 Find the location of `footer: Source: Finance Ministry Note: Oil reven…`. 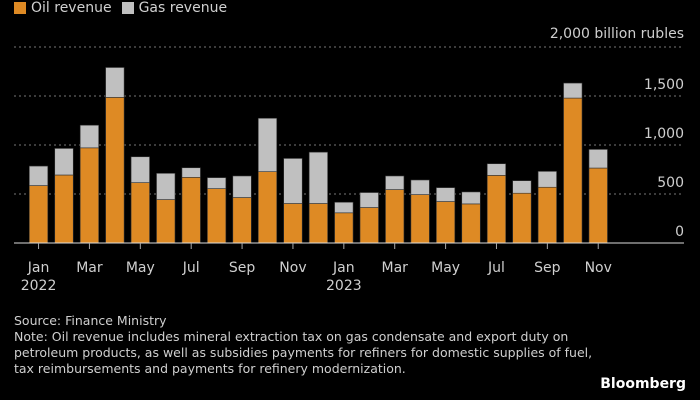

footer: Source: Finance Ministry Note: Oil reven… is located at coordinates (309, 345).